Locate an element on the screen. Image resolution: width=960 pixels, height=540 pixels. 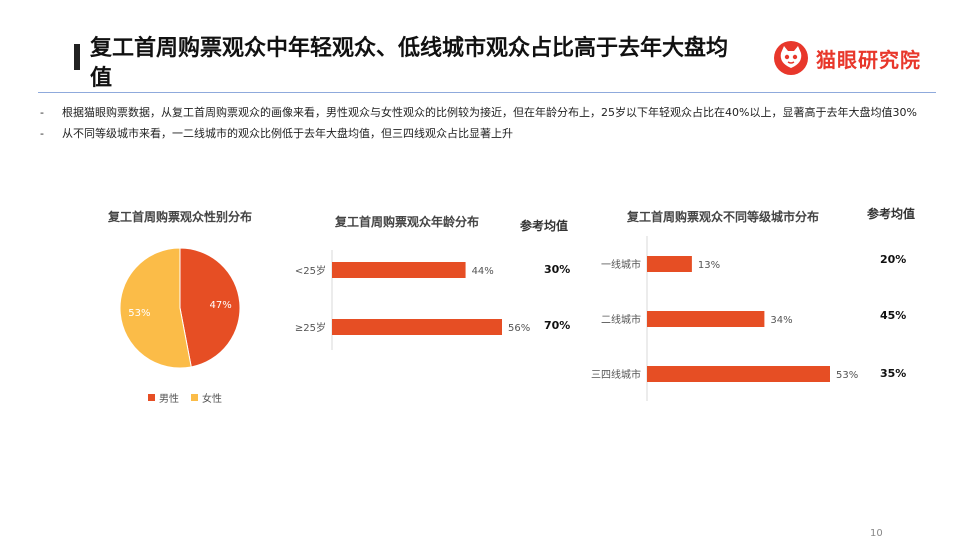
age-reference-label: 参考均值 is located at coordinates (544, 226).